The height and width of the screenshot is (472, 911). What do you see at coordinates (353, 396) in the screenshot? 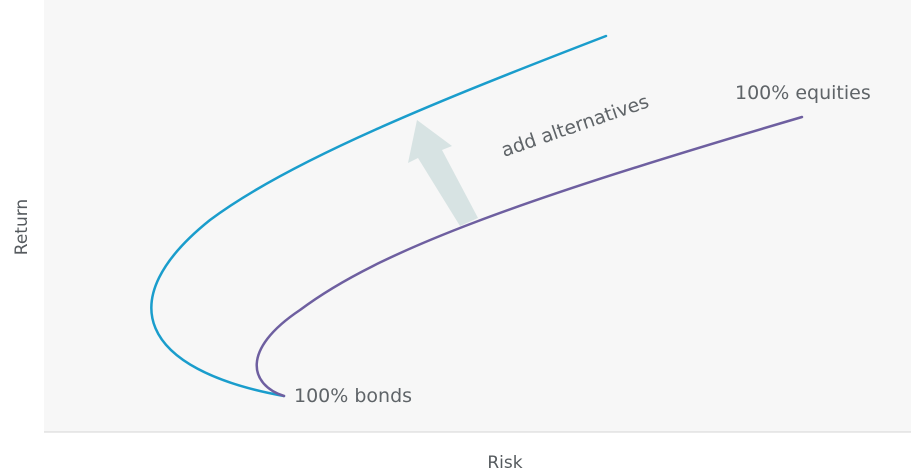
I see `annotation-start-label: 100% bonds` at bounding box center [353, 396].